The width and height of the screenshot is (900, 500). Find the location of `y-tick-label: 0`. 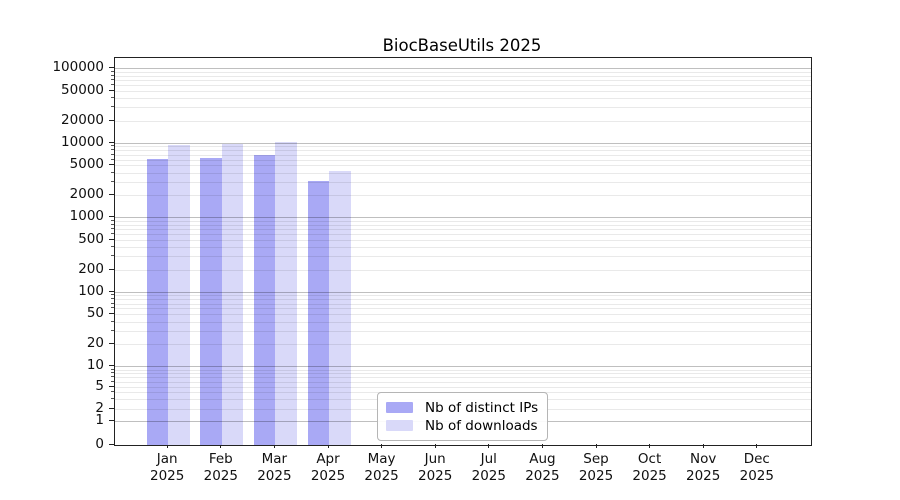

y-tick-label: 0 is located at coordinates (99, 443).